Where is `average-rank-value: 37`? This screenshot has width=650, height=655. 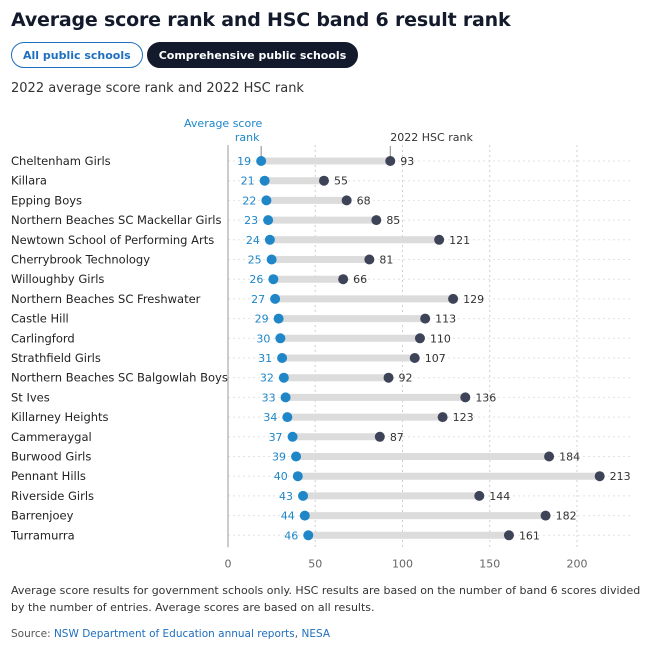 average-rank-value: 37 is located at coordinates (276, 437).